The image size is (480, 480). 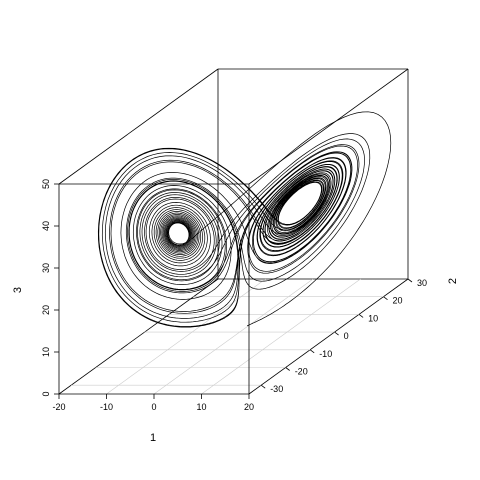 I want to click on x-tick-label: -10, so click(x=106, y=407).